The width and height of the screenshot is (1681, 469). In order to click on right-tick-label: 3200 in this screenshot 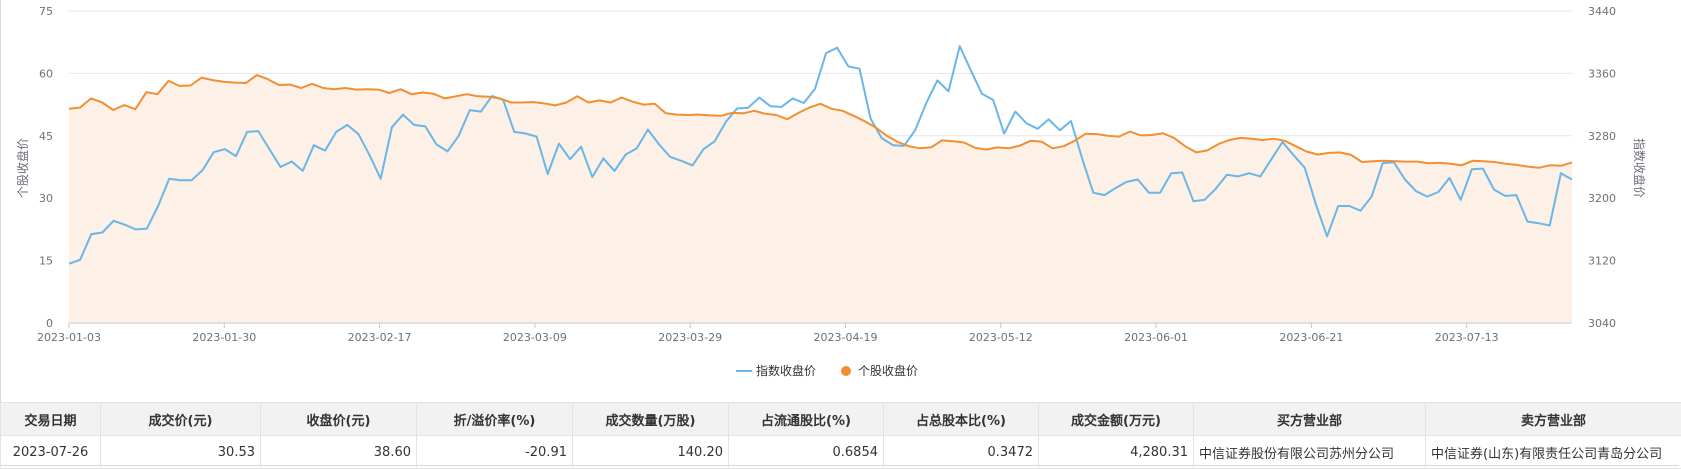, I will do `click(1602, 198)`.